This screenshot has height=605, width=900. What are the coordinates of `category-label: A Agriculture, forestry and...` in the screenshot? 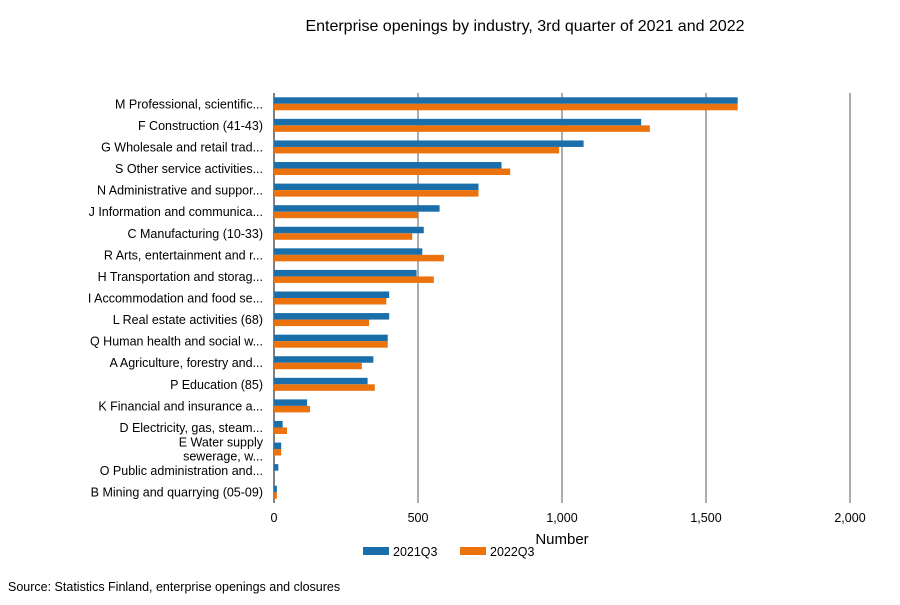 It's located at (186, 363).